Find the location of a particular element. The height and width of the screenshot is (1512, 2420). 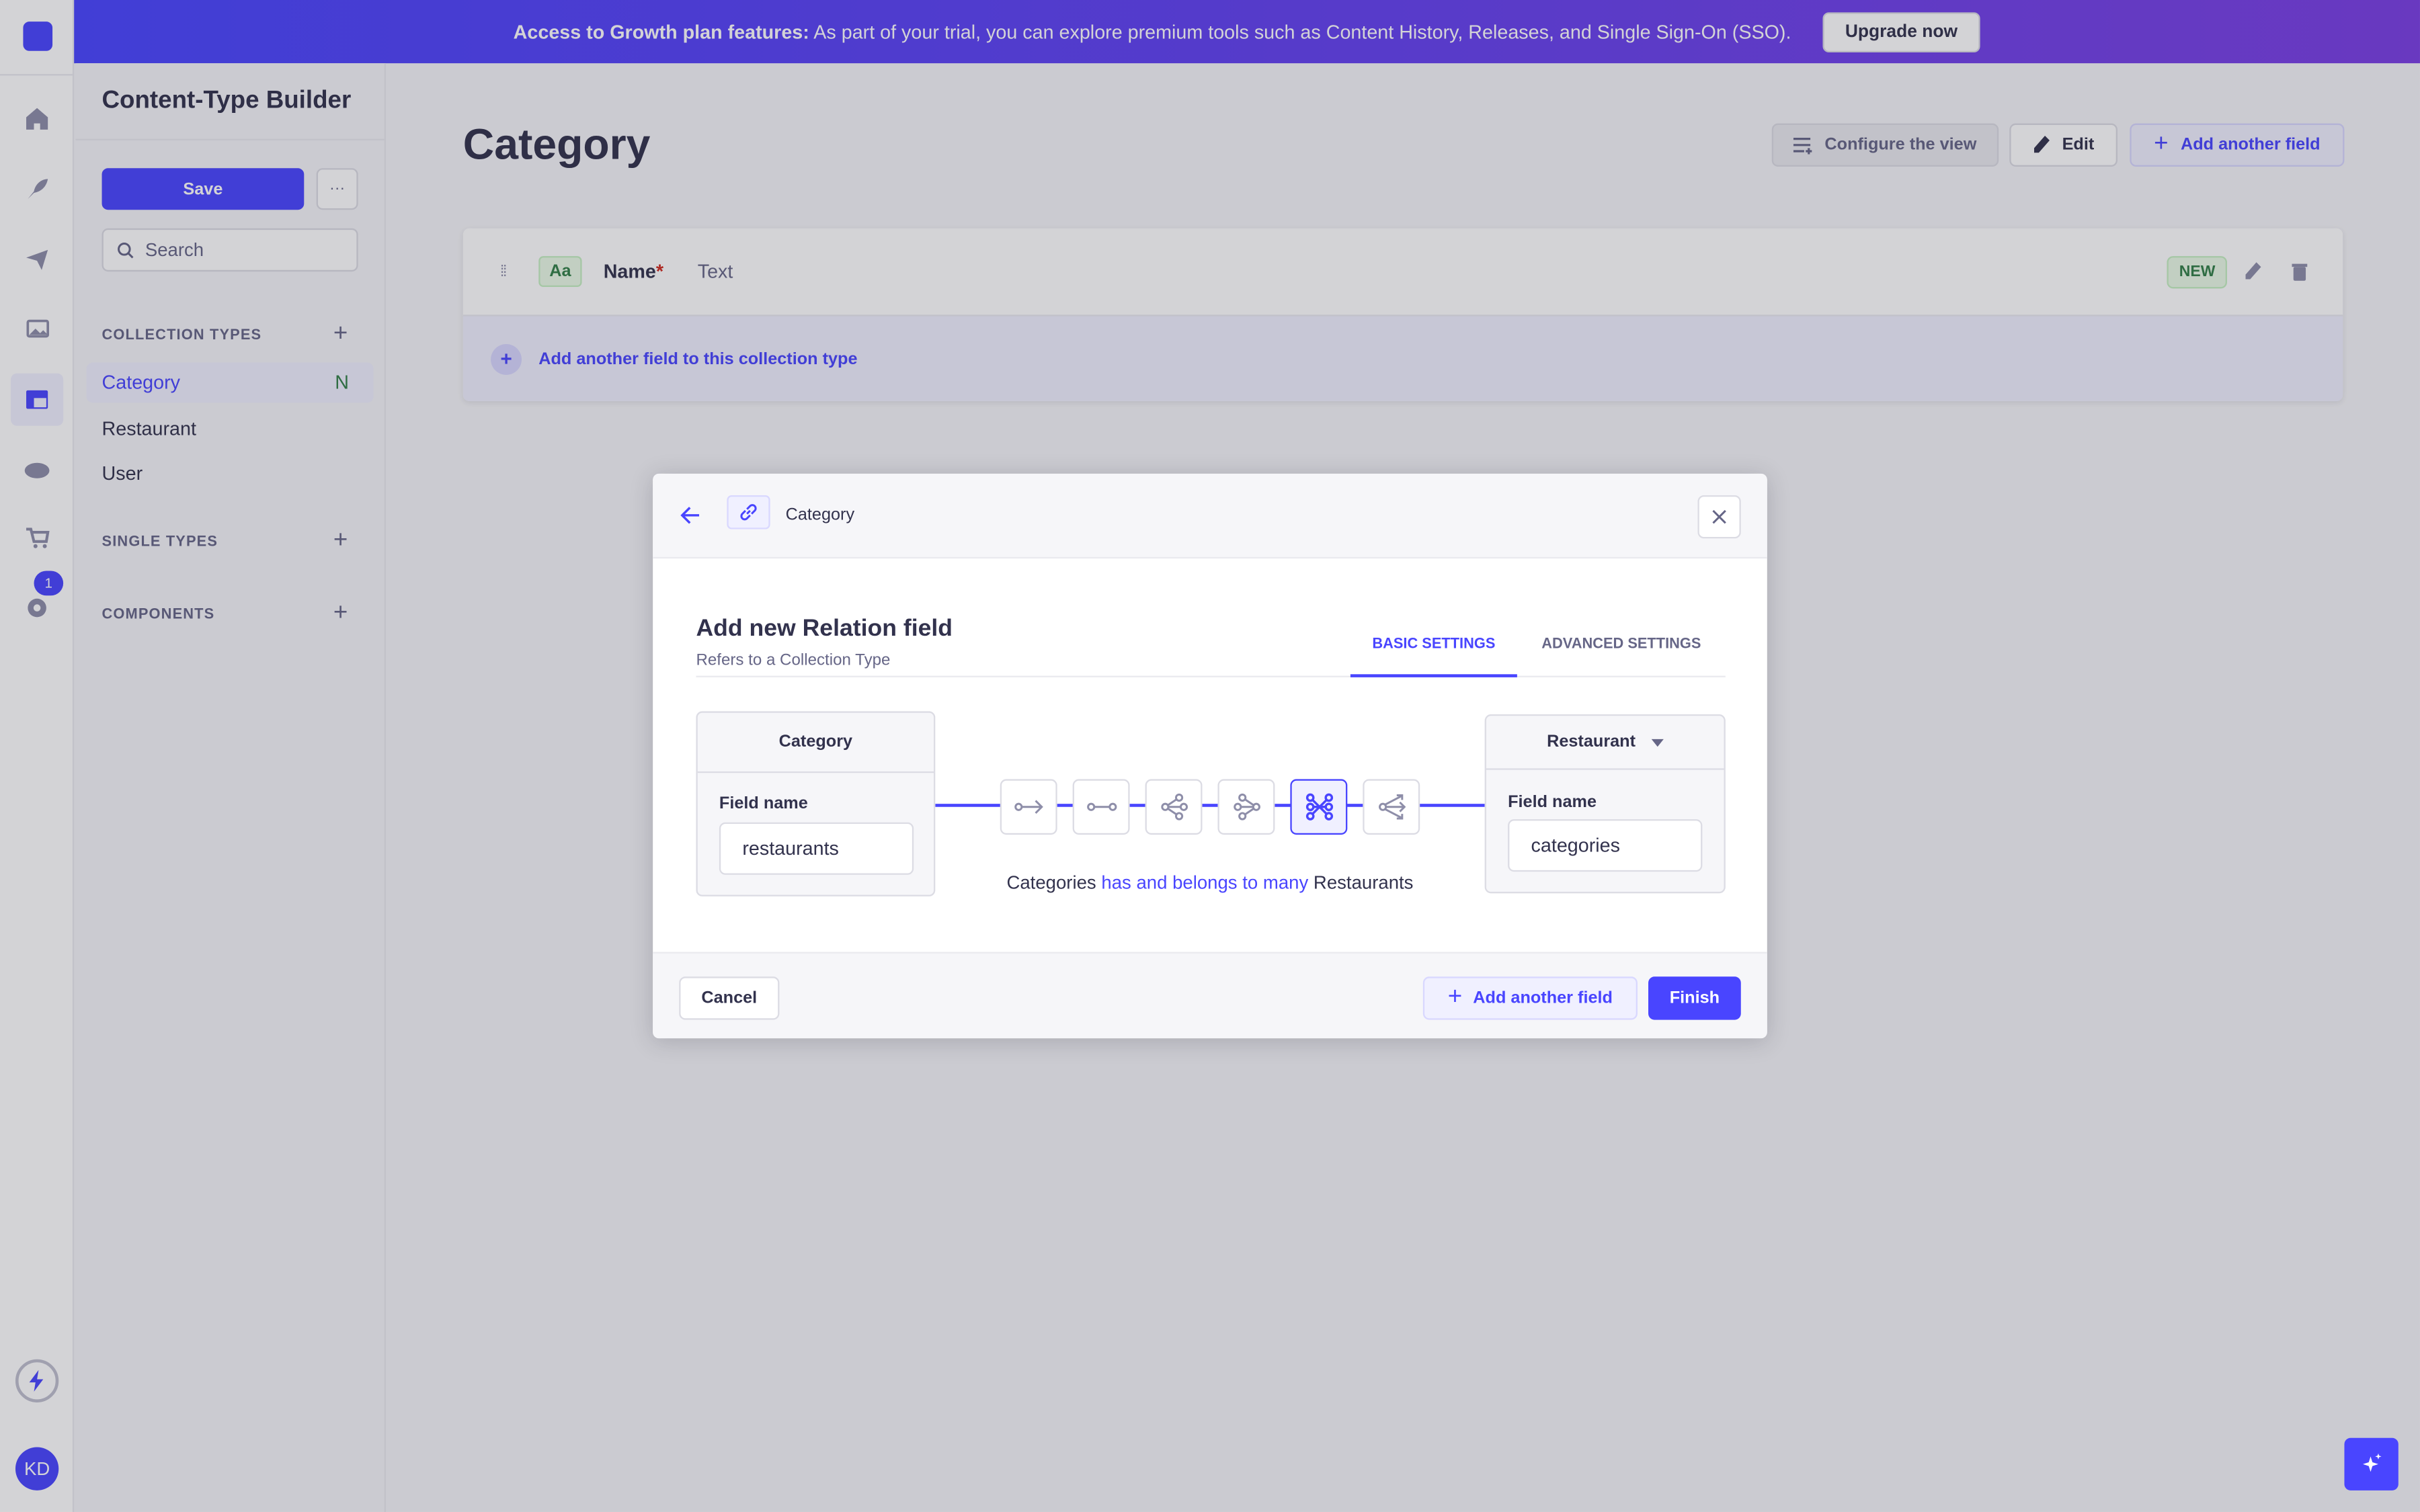

relation-has-one is located at coordinates (1028, 807).